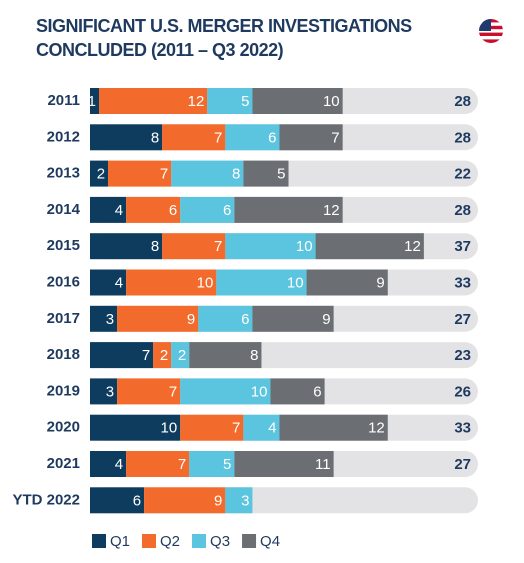  Describe the element at coordinates (63, 354) in the screenshot. I see `y-tick-label: 2018` at that location.